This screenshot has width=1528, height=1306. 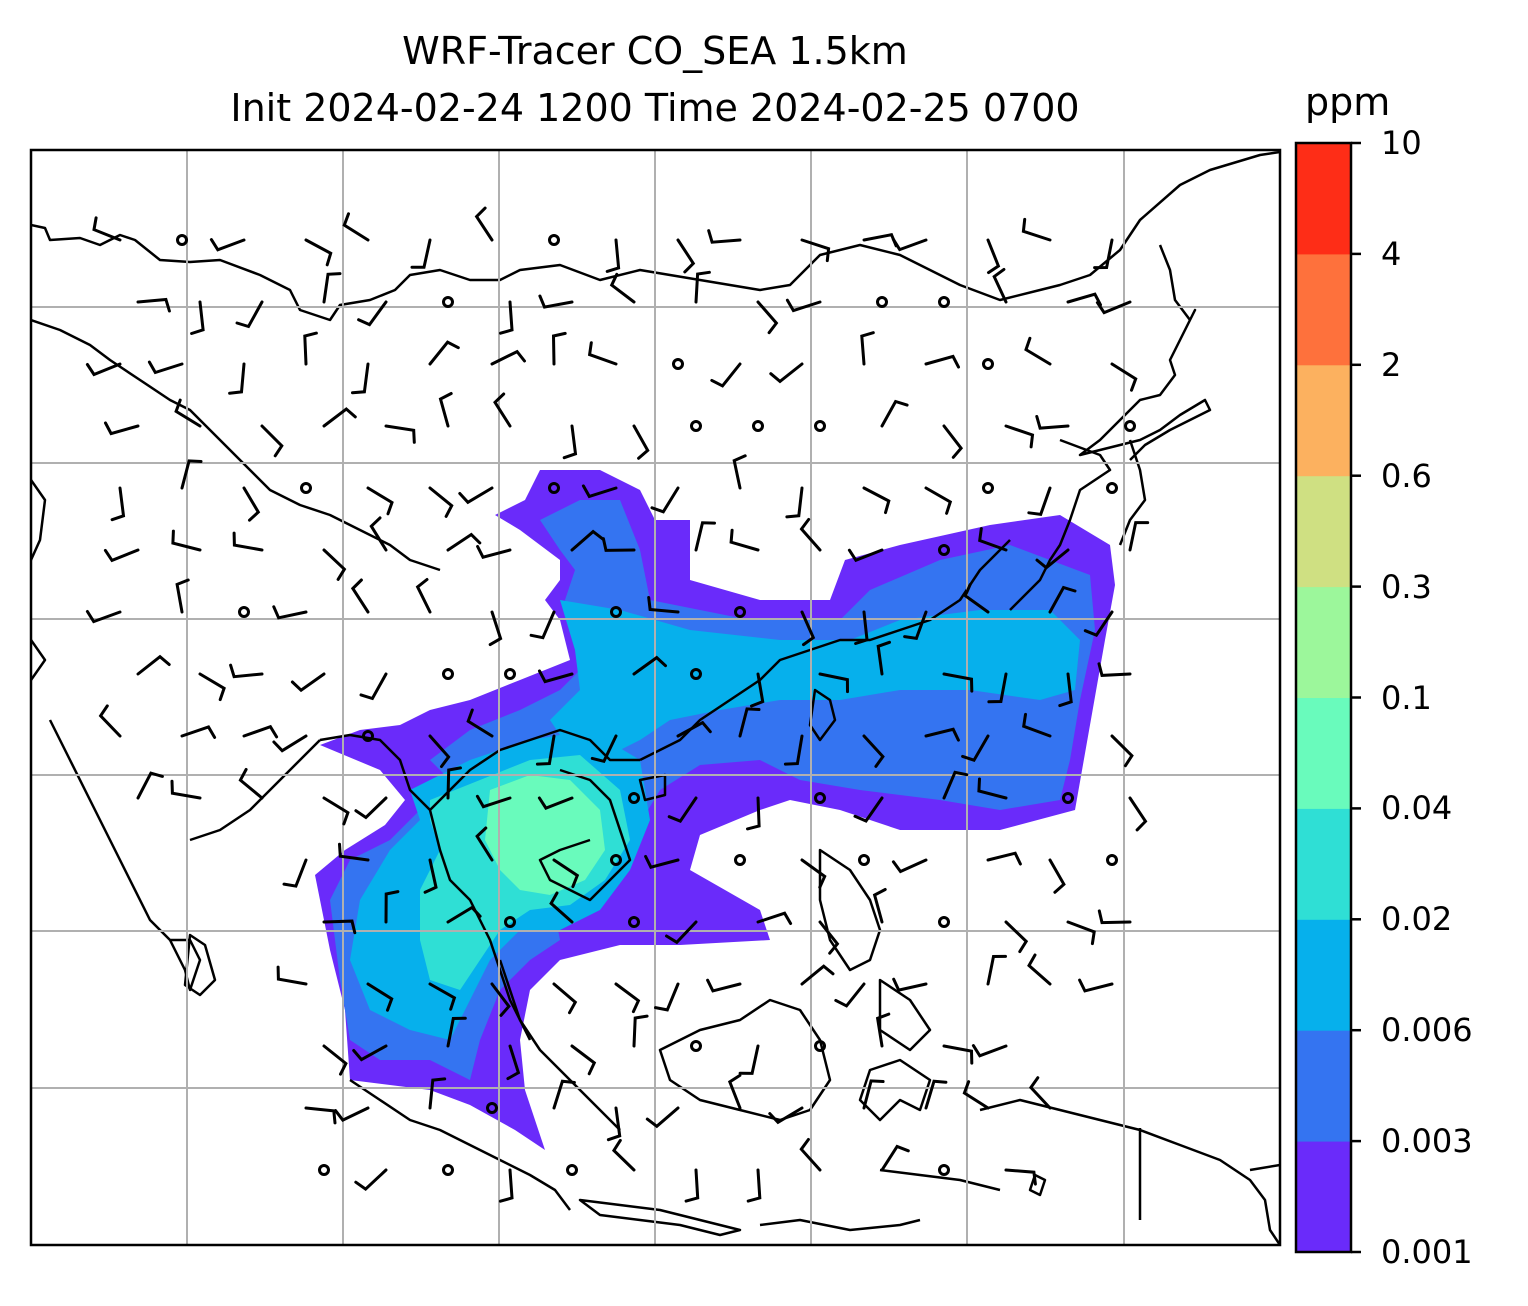 I want to click on coastline-china-east, so click(x=1145, y=352).